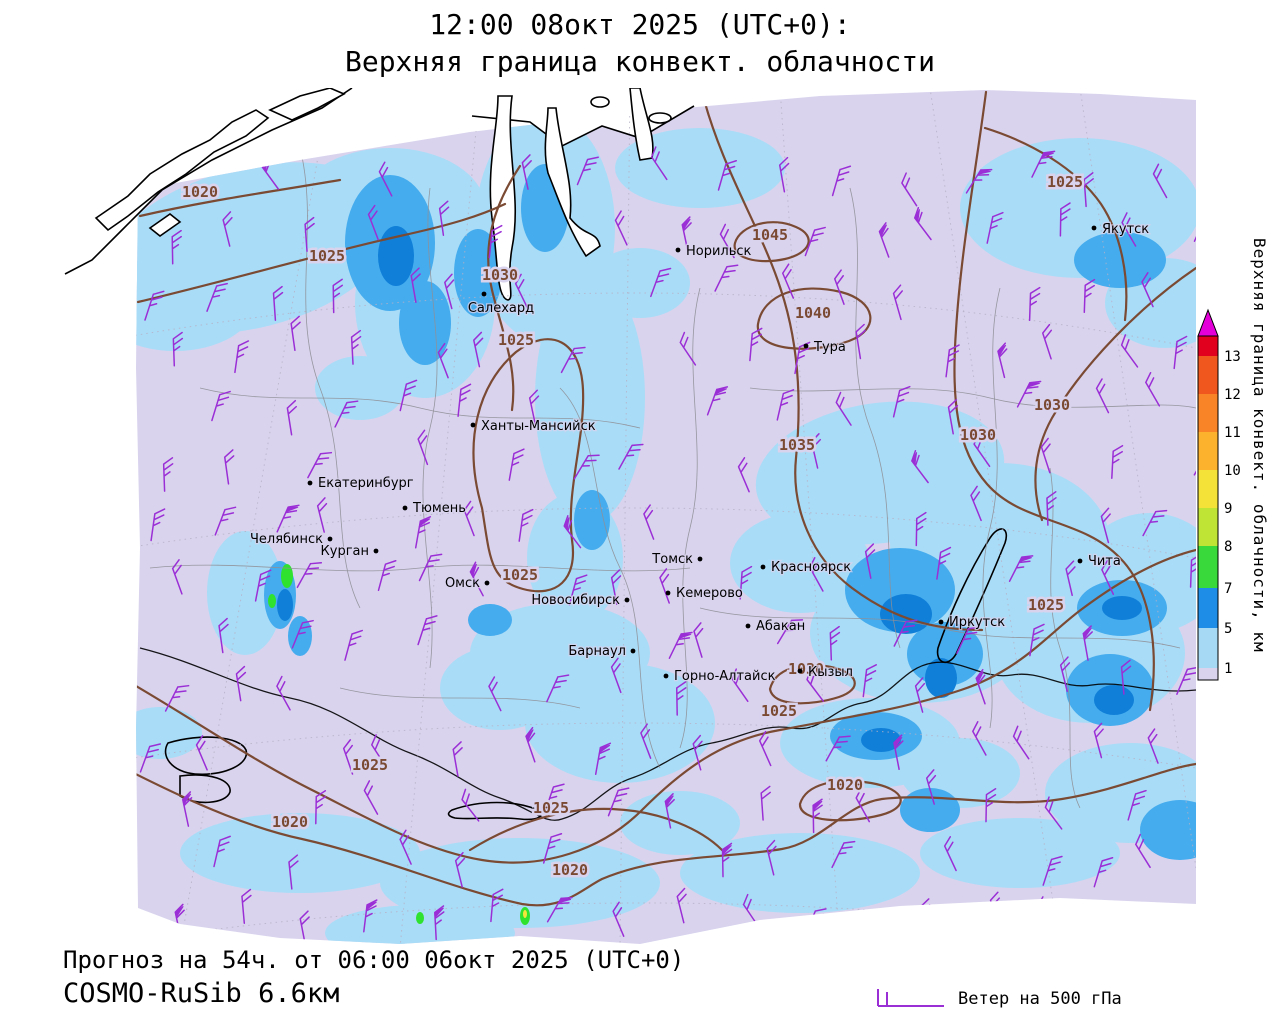 The height and width of the screenshot is (1024, 1280). I want to click on city-label: Тура, so click(829, 347).